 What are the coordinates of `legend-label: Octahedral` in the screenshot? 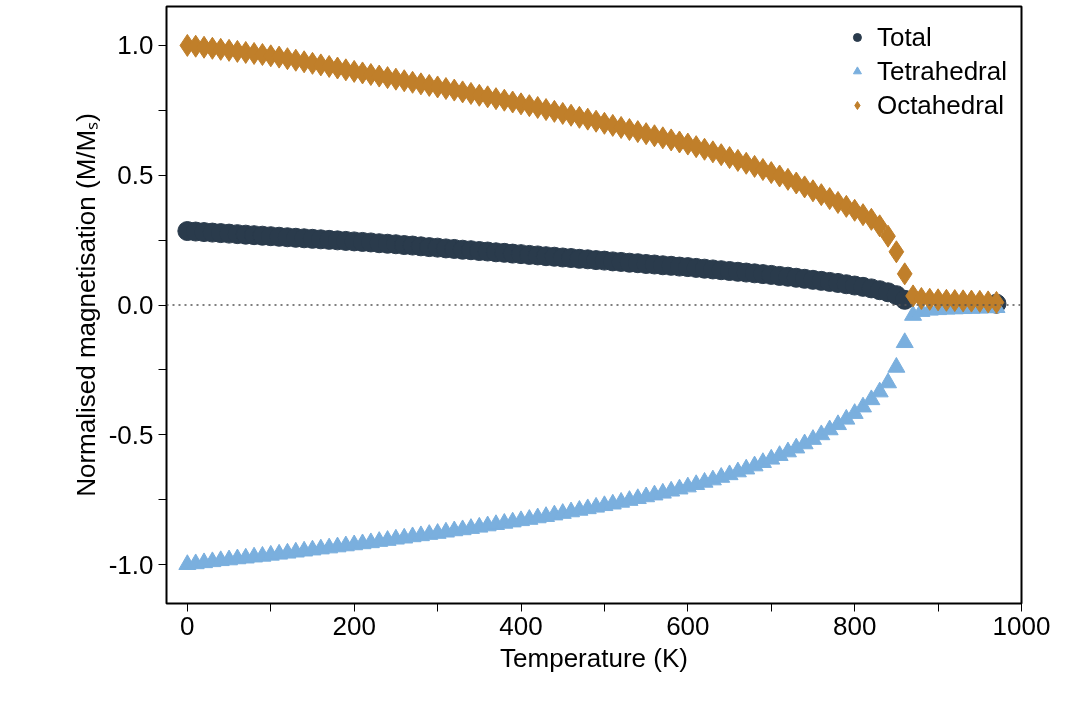 It's located at (940, 105).